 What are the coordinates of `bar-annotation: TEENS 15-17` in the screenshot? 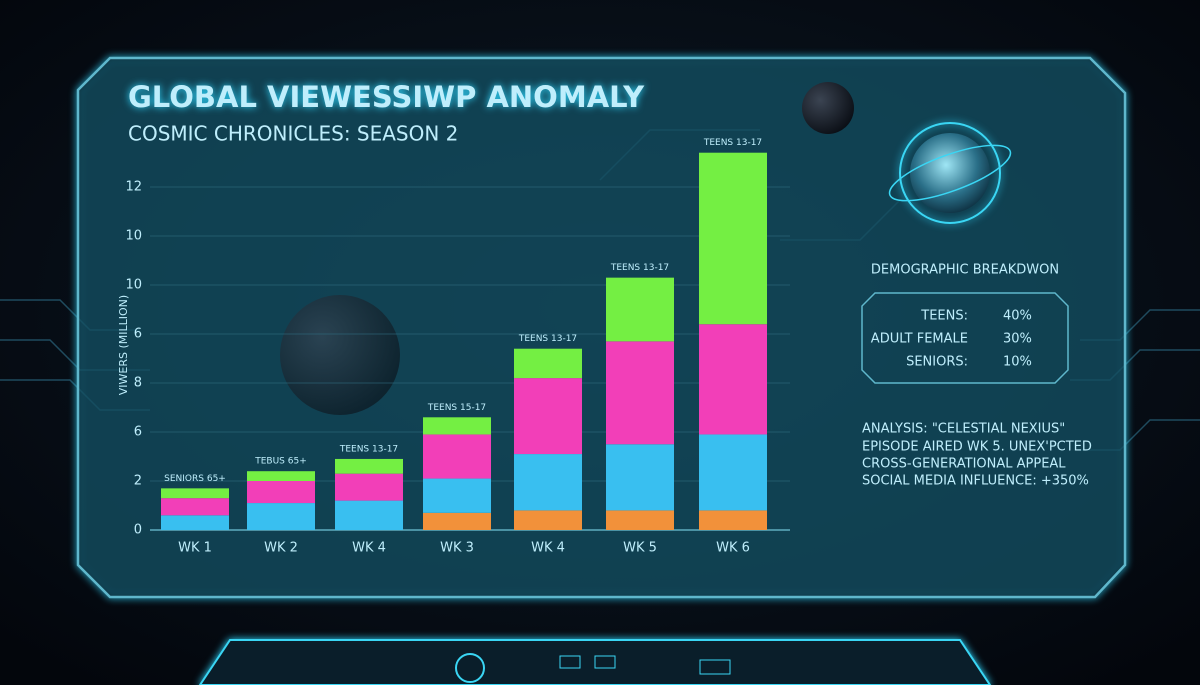 It's located at (456, 408).